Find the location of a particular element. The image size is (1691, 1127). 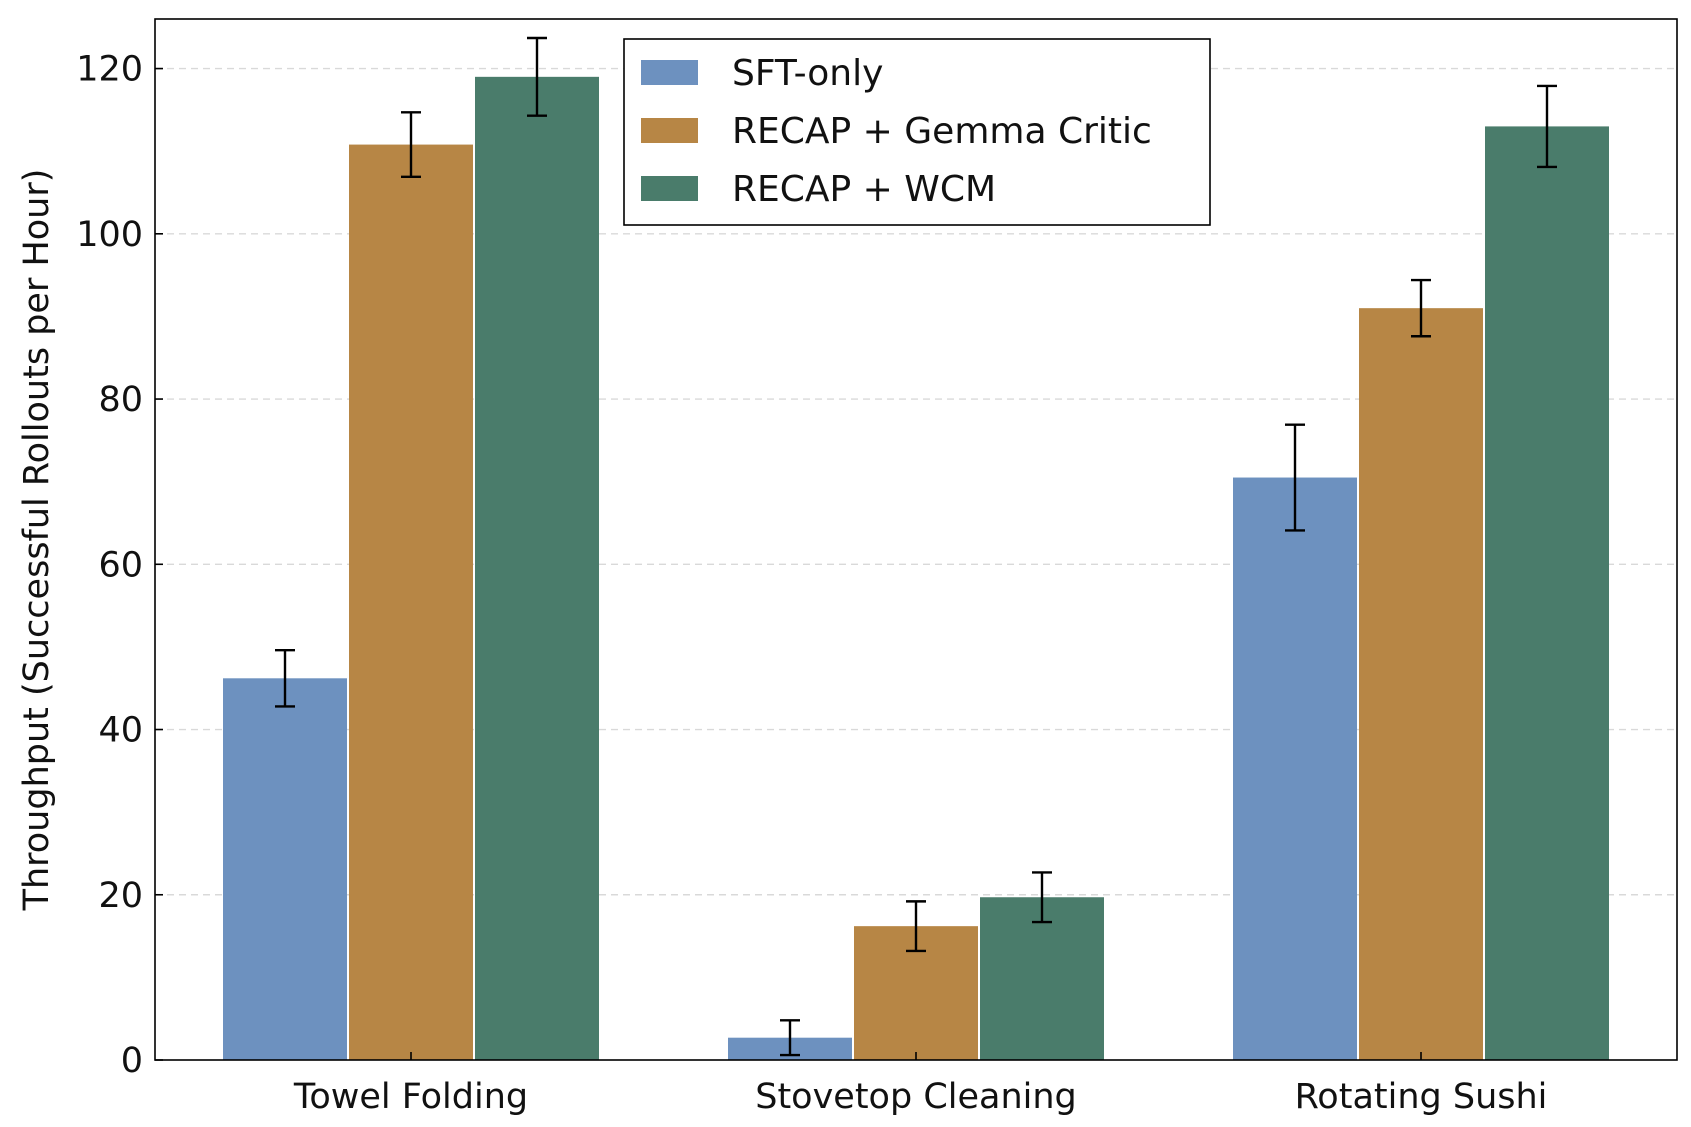

y-tick-label: 60 is located at coordinates (120, 565).